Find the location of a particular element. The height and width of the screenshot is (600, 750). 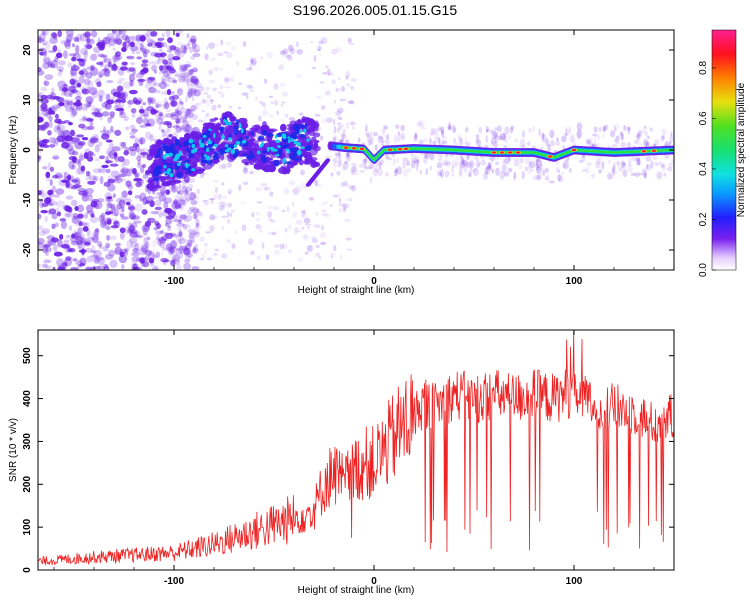

cluster-core is located at coordinates (203, 159).